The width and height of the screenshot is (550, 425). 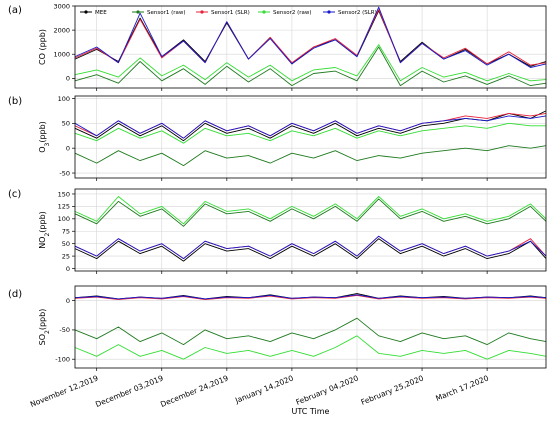 What do you see at coordinates (47, 145) in the screenshot?
I see `y-axis-label-sub: 3` at bounding box center [47, 145].